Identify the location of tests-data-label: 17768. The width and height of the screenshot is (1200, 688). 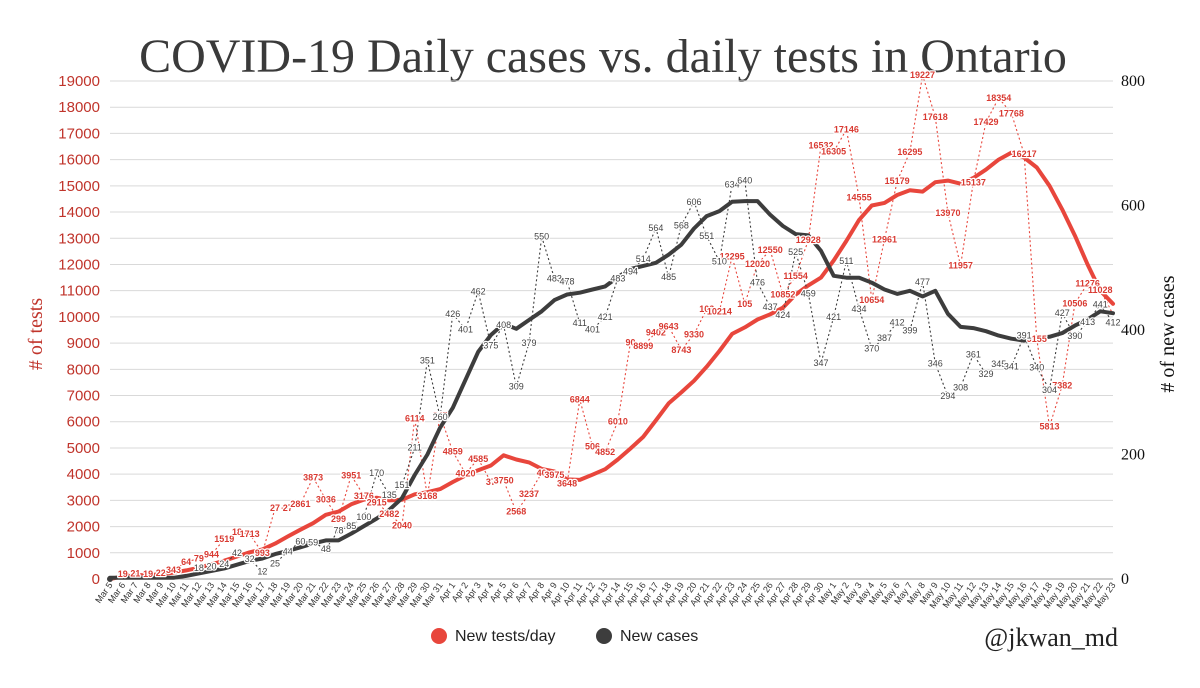
(1011, 113).